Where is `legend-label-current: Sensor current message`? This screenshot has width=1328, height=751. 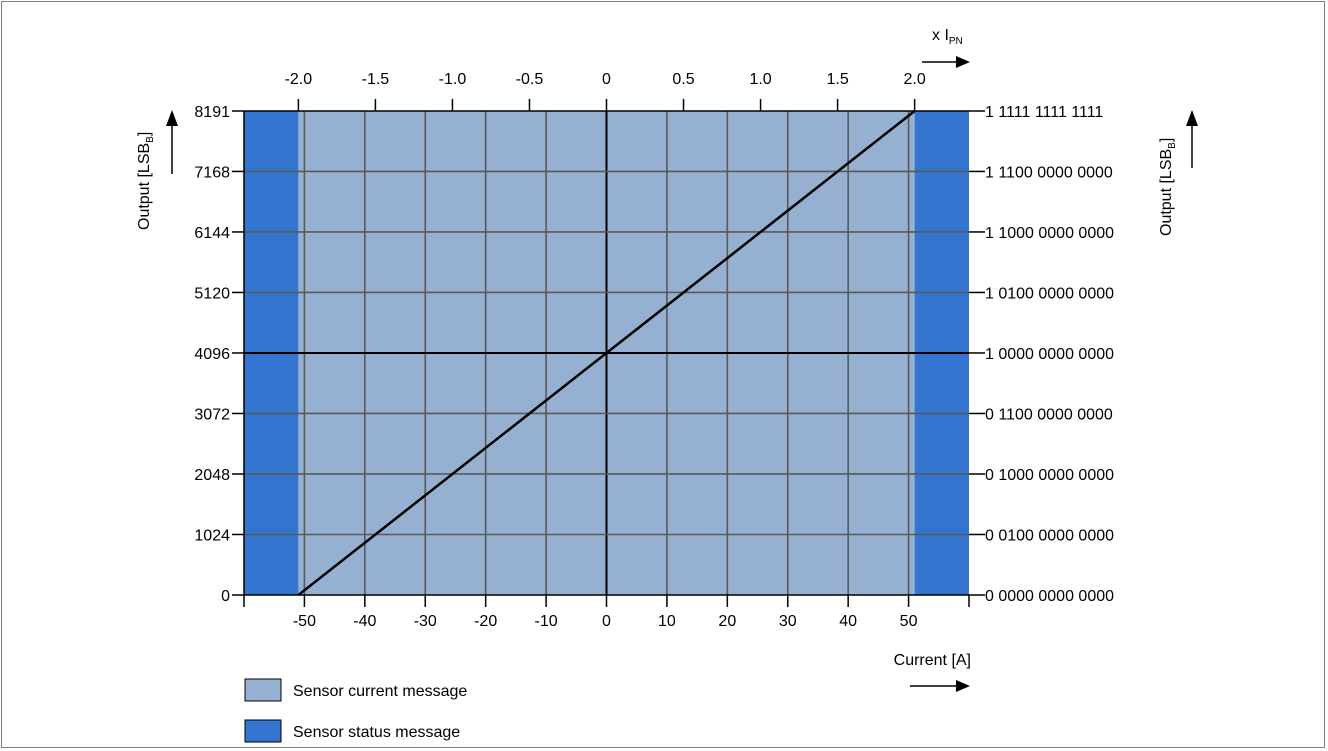
legend-label-current: Sensor current message is located at coordinates (380, 691).